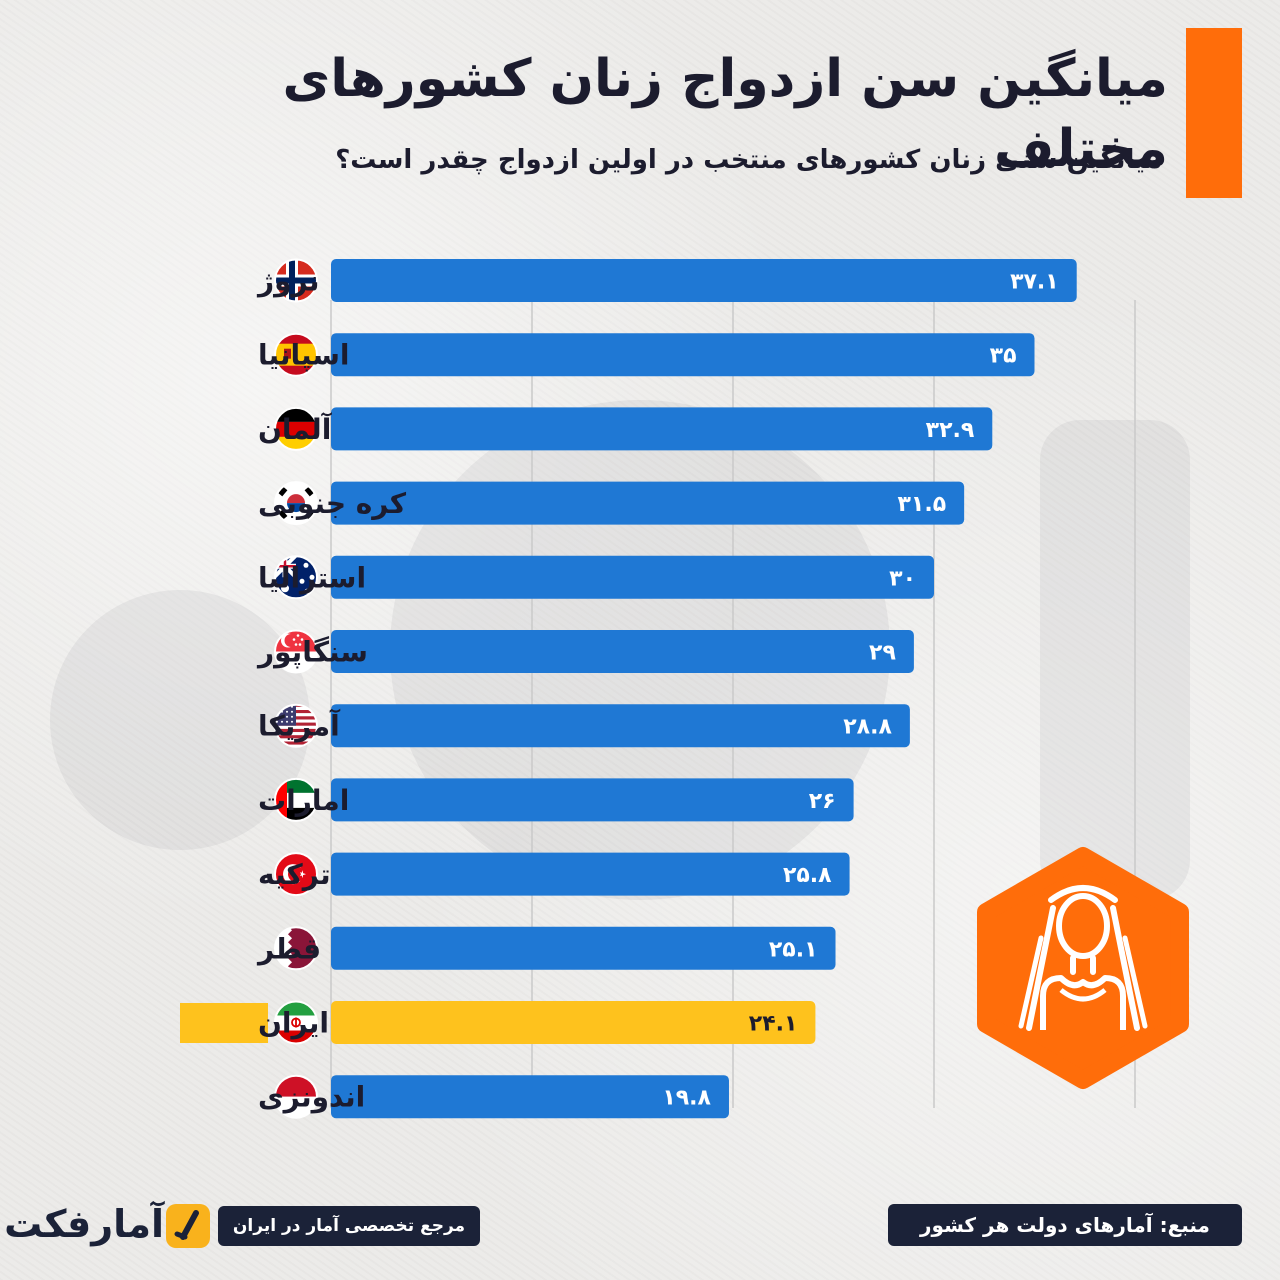 The width and height of the screenshot is (1280, 1280). What do you see at coordinates (224, 1023) in the screenshot?
I see `highlight-label-background` at bounding box center [224, 1023].